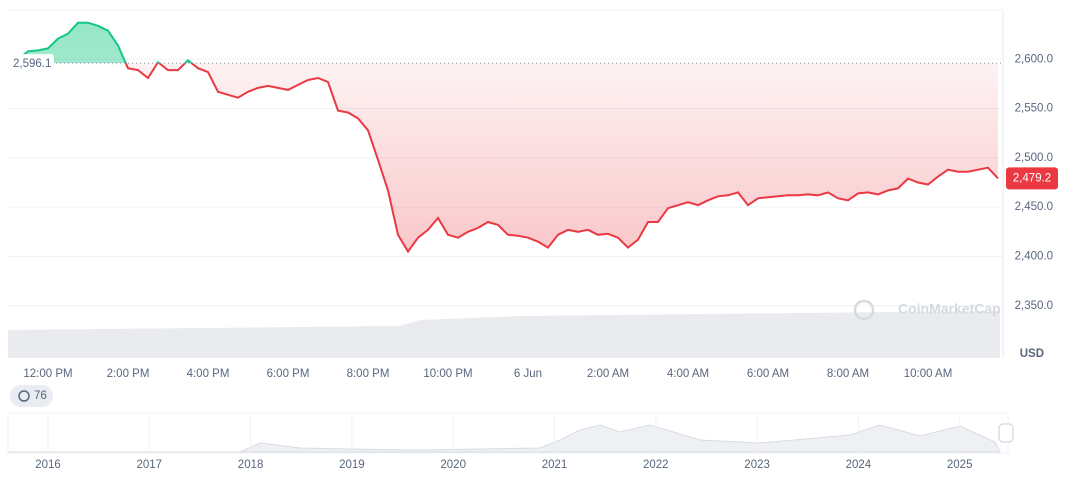  Describe the element at coordinates (504, 334) in the screenshot. I see `volume-area` at that location.